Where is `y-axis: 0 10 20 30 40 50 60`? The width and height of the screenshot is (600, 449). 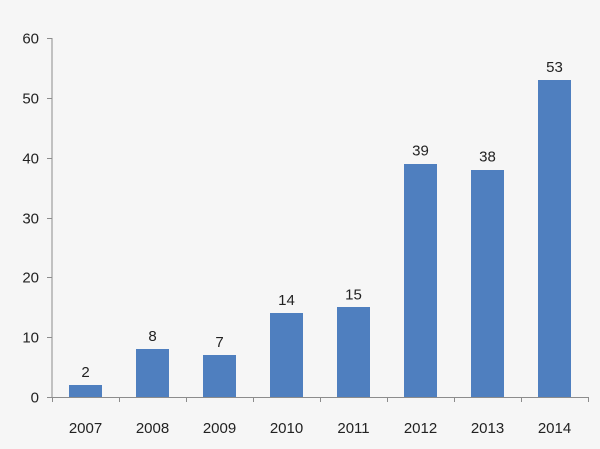 y-axis: 0 10 20 30 40 50 60 is located at coordinates (37, 219).